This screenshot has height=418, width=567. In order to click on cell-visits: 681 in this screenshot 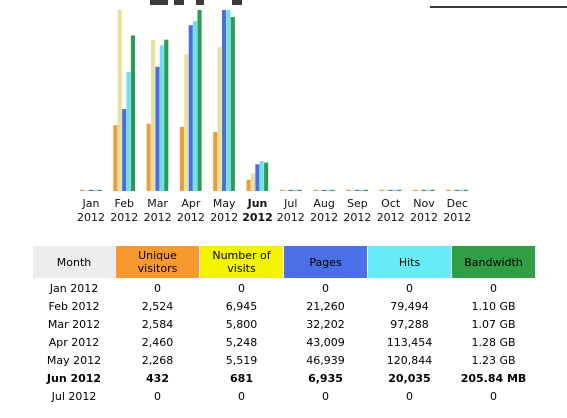, I will do `click(241, 378)`.